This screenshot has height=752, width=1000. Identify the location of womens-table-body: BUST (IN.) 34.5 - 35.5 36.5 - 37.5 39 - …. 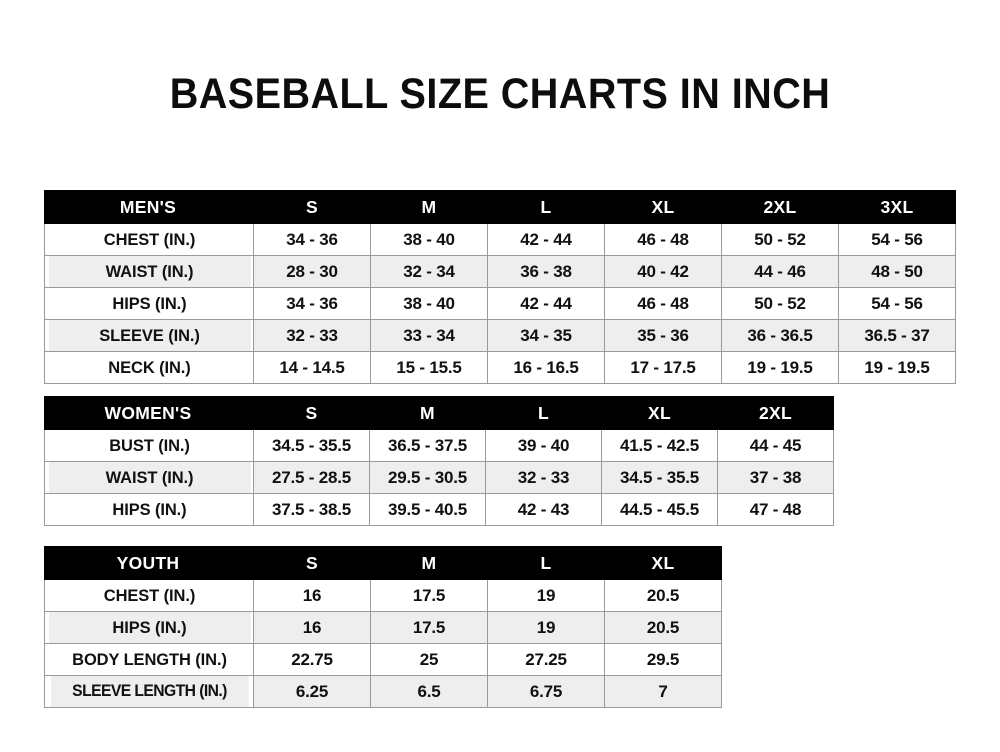
(439, 477).